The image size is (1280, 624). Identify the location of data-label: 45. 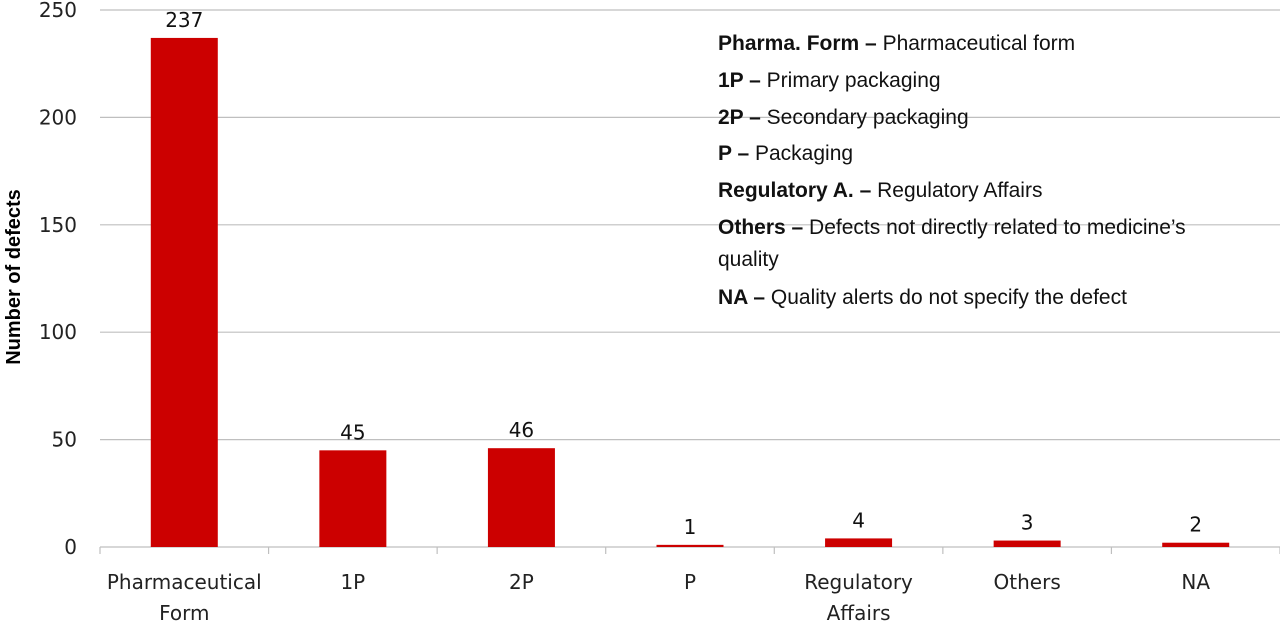
(352, 432).